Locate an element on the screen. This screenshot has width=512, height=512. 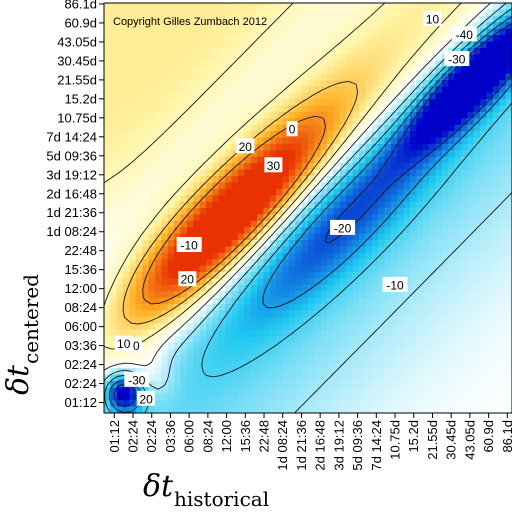
contour-label: -30 is located at coordinates (457, 60).